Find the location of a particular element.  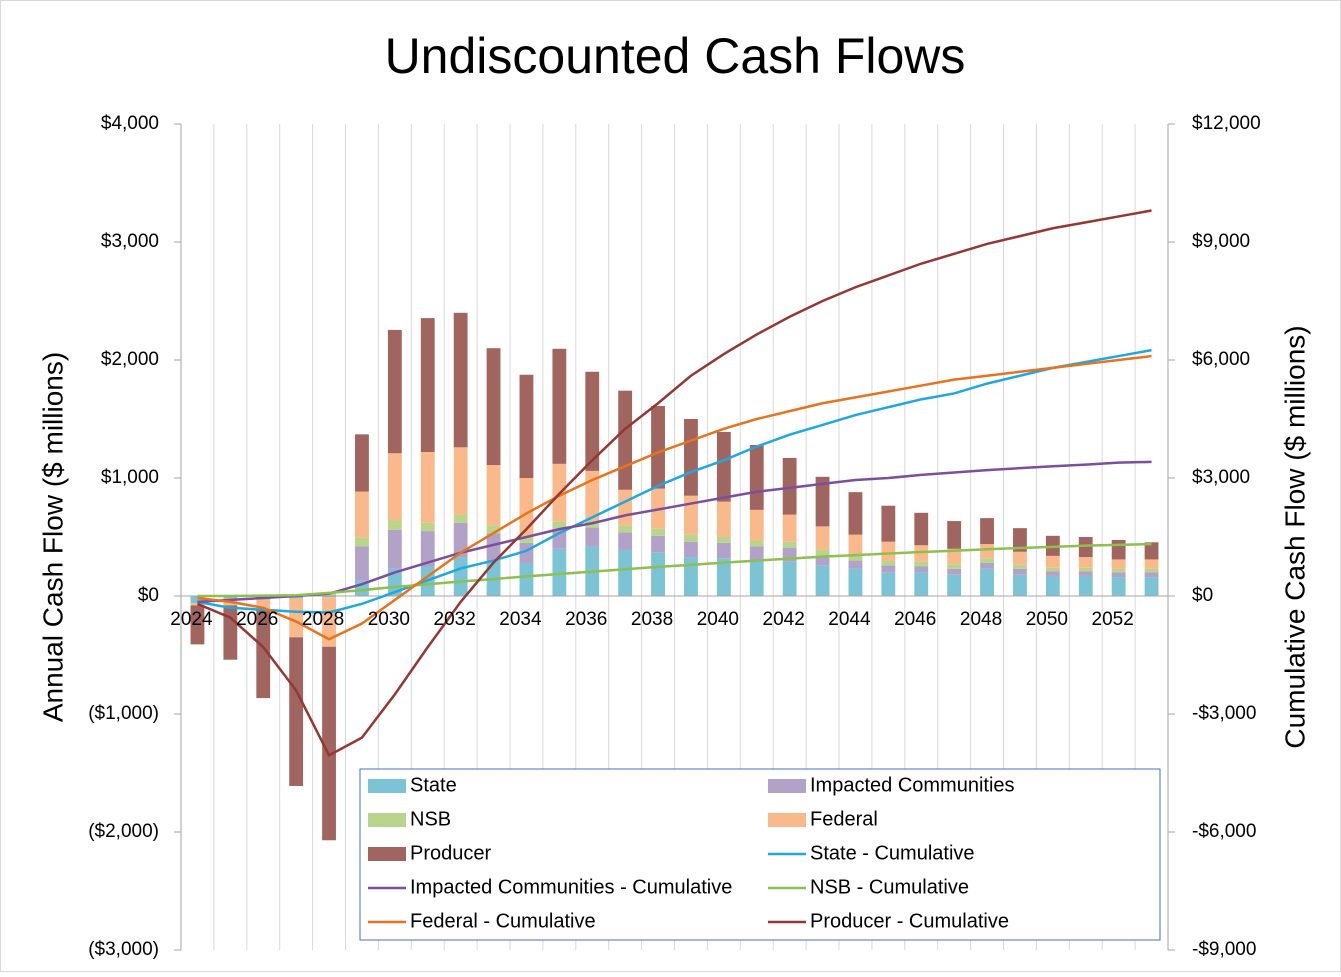

x-tick-label: 2034 is located at coordinates (520, 619).